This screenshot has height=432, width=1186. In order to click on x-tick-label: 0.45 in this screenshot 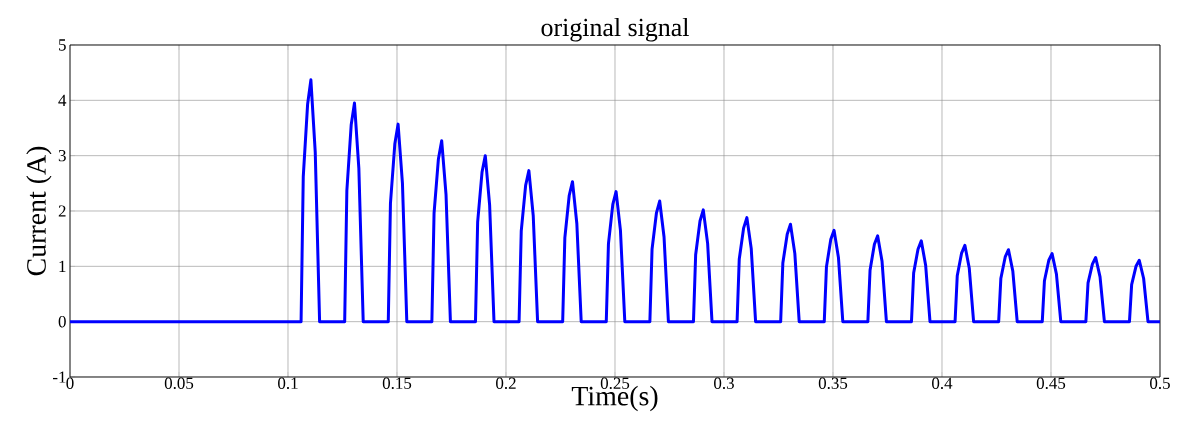, I will do `click(1051, 383)`.